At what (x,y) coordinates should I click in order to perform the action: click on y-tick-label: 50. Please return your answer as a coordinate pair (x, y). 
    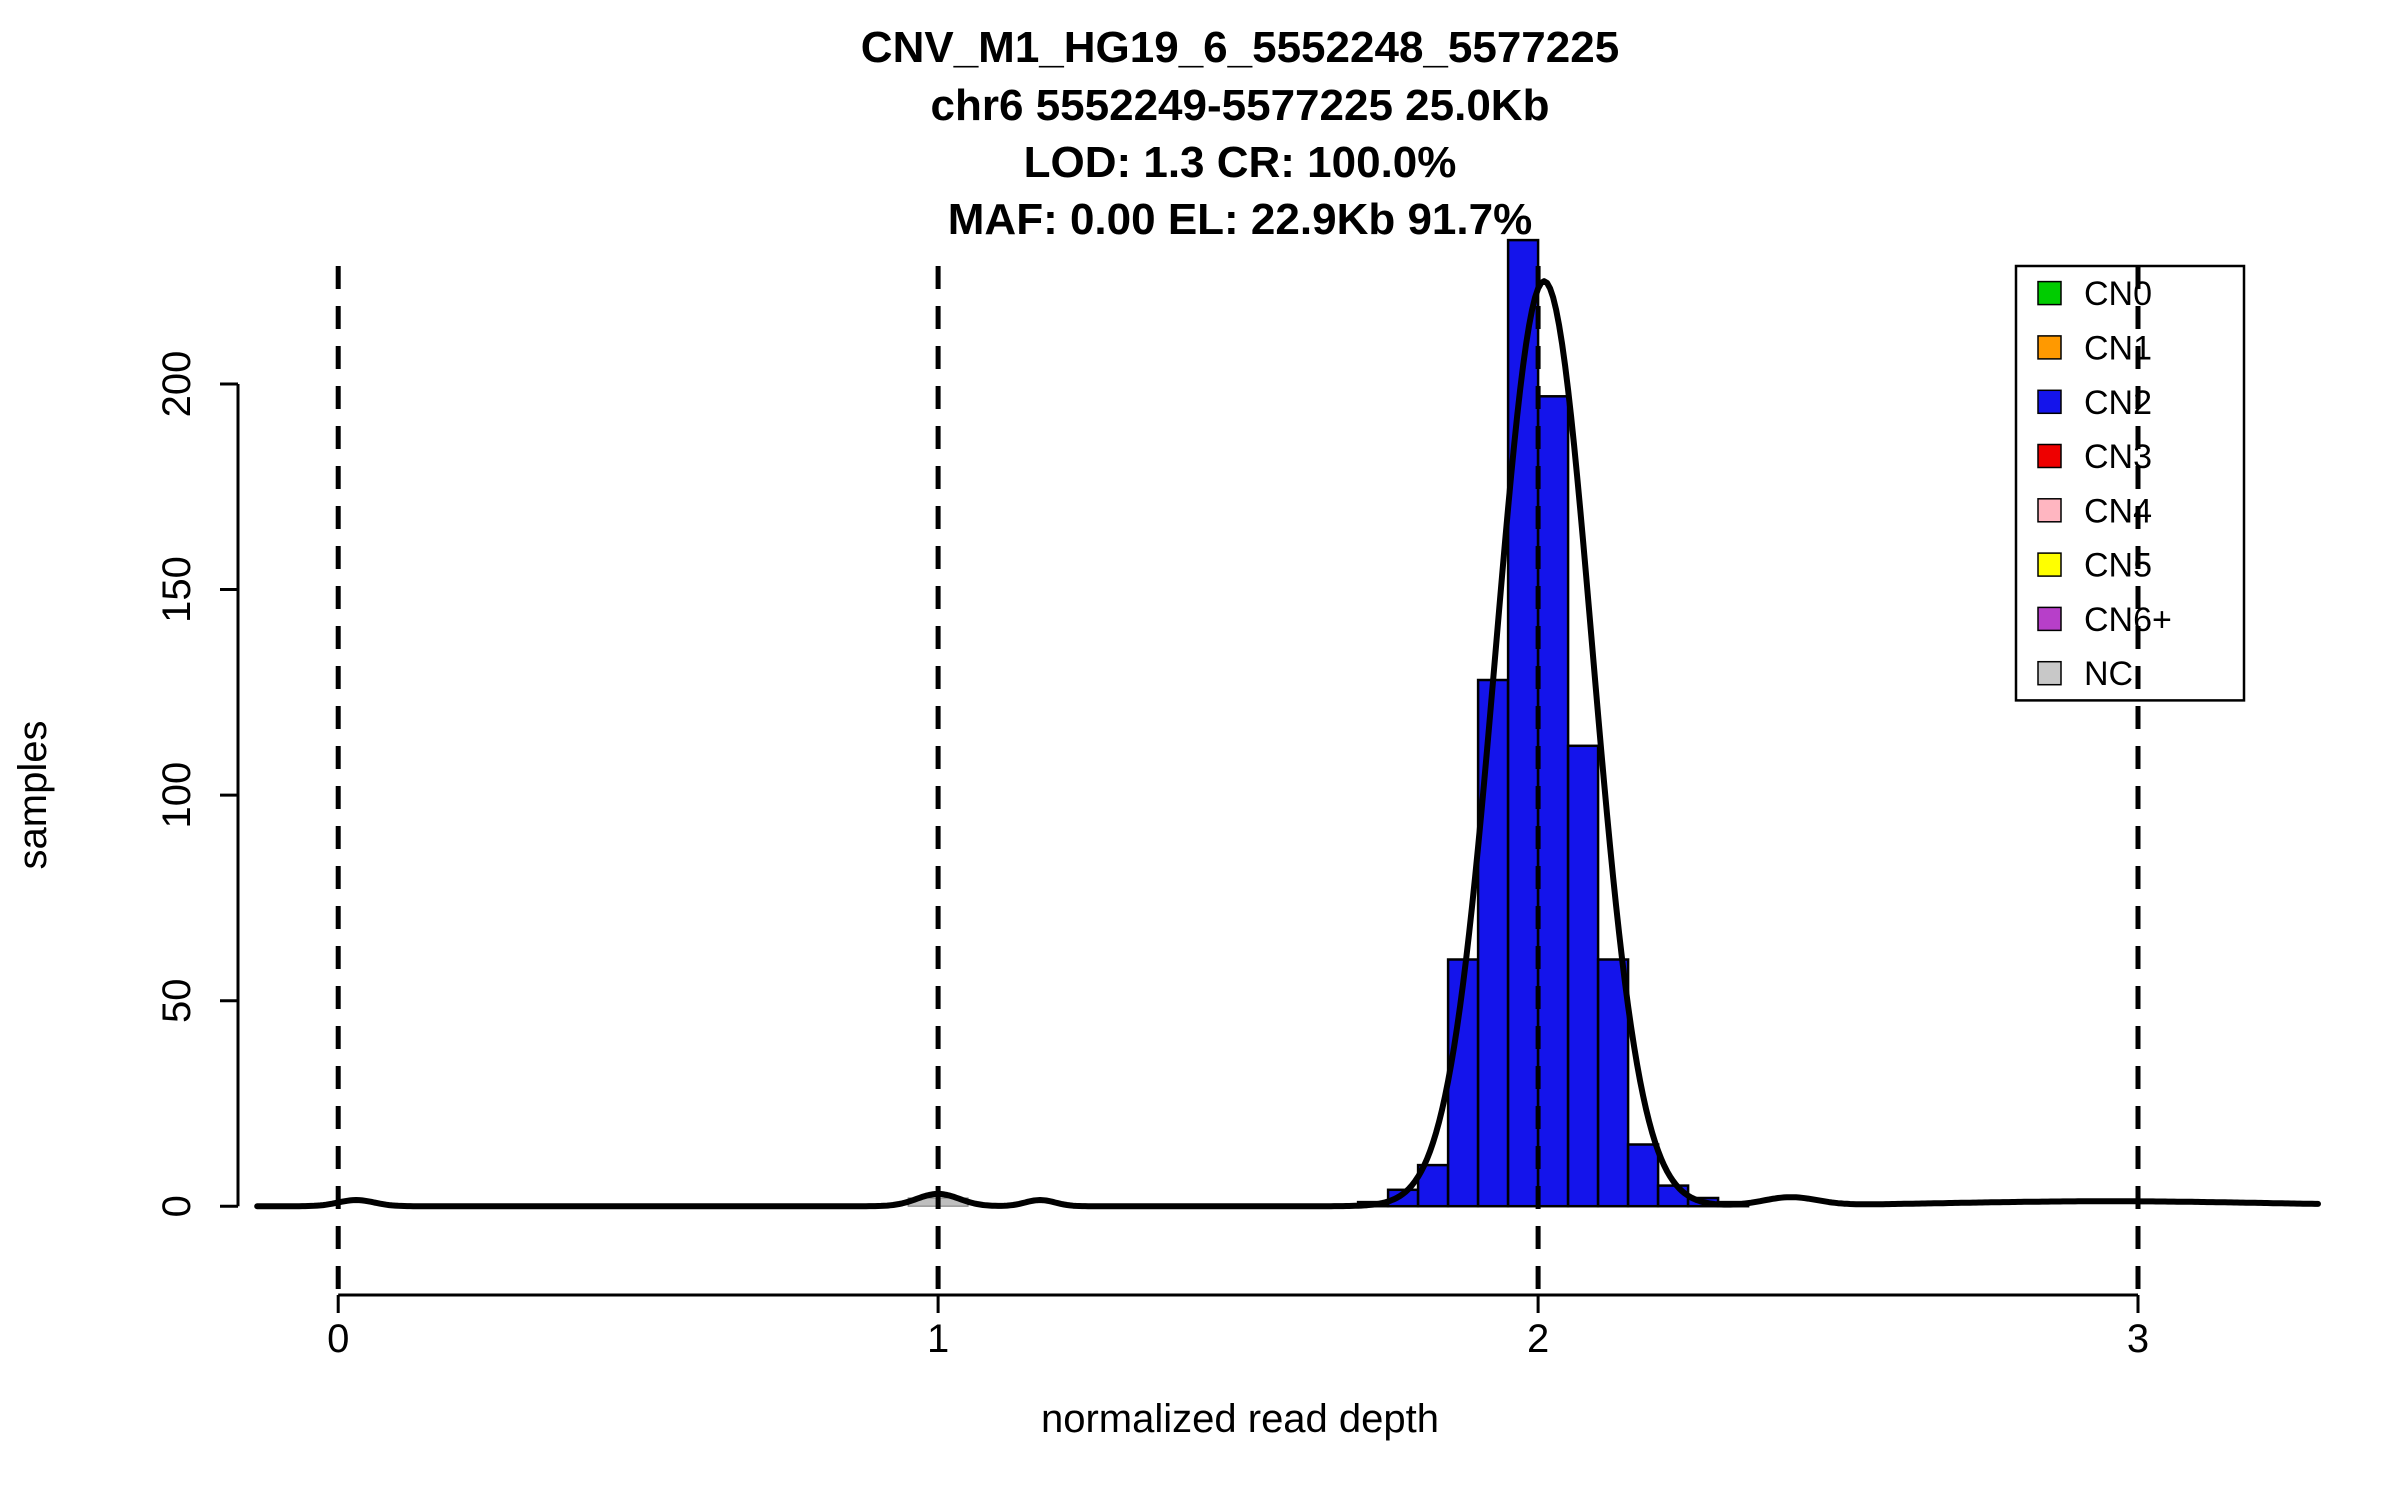
    Looking at the image, I should click on (177, 1000).